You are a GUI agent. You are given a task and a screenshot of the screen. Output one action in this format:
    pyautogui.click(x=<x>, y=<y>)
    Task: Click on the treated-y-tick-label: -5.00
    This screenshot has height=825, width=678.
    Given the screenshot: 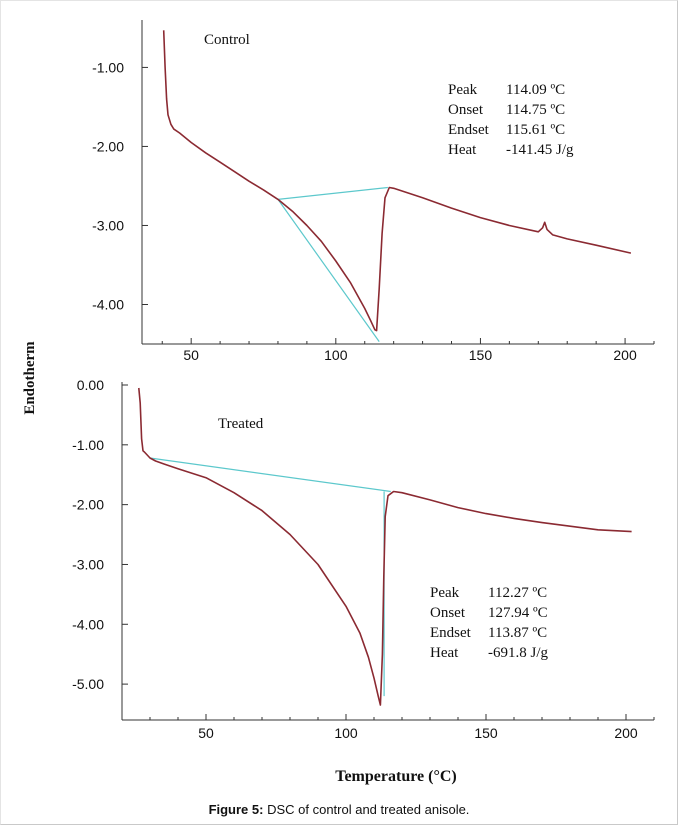 What is the action you would take?
    pyautogui.click(x=88, y=684)
    